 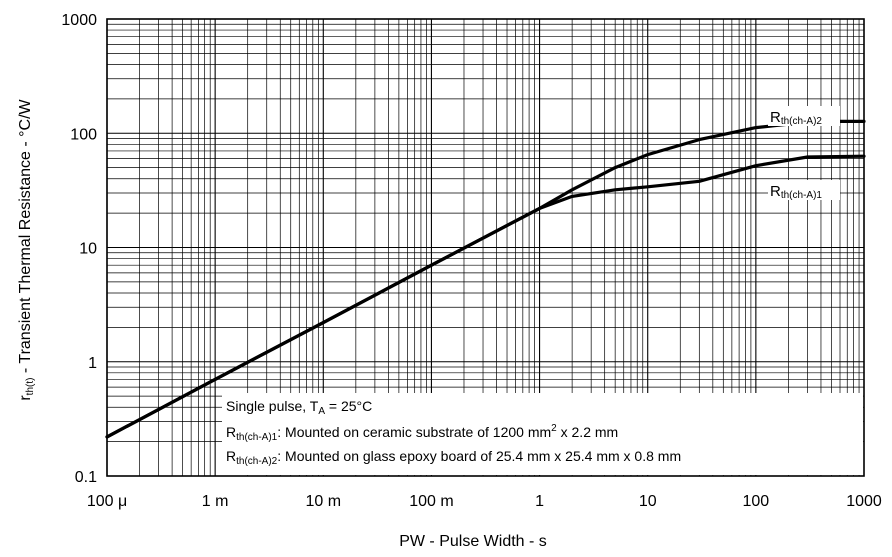 I want to click on x-tick-label: 10 m, so click(x=323, y=501).